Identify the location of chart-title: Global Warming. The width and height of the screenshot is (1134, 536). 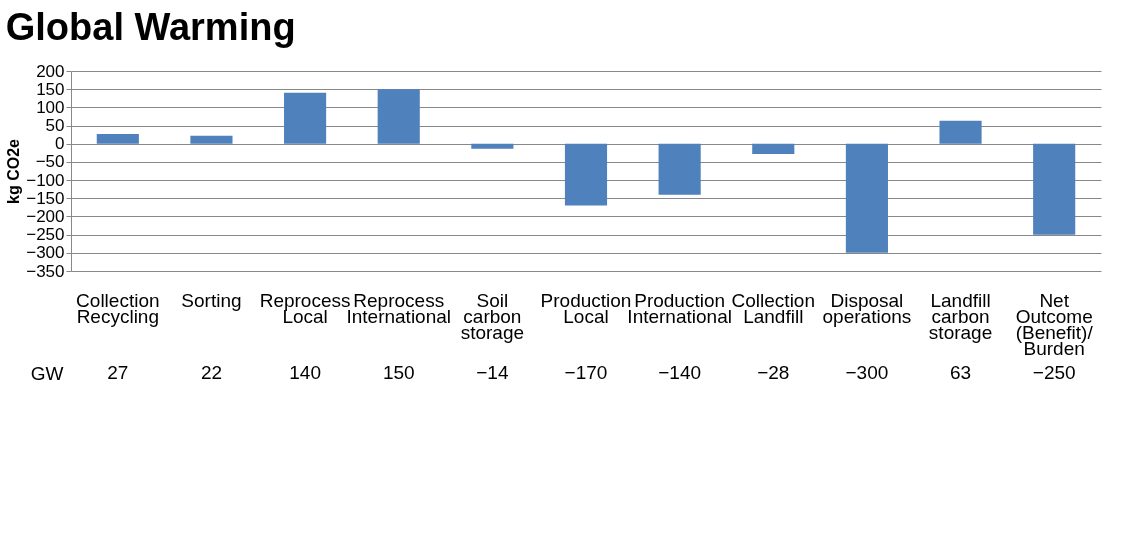
(150, 27).